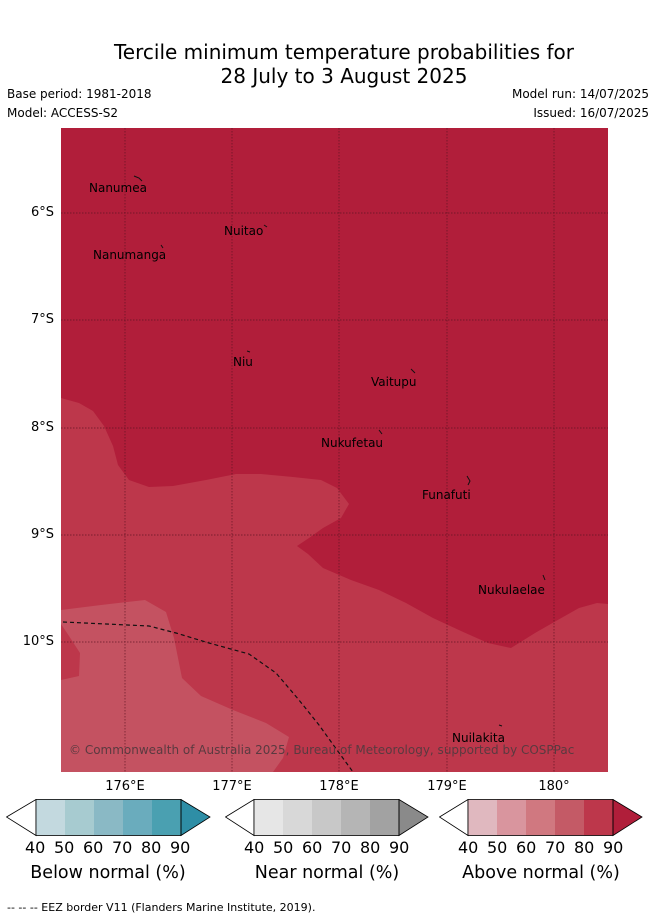  What do you see at coordinates (93, 847) in the screenshot?
I see `cbar-below-tick-60: 60` at bounding box center [93, 847].